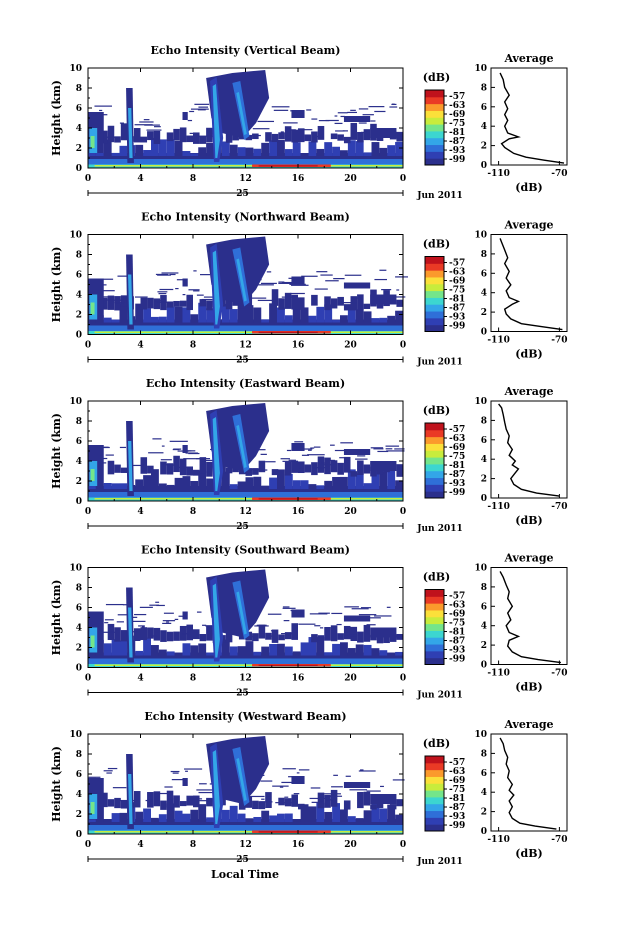 This screenshot has height=929, width=618. I want to click on colorbar-frame, so click(434, 627).